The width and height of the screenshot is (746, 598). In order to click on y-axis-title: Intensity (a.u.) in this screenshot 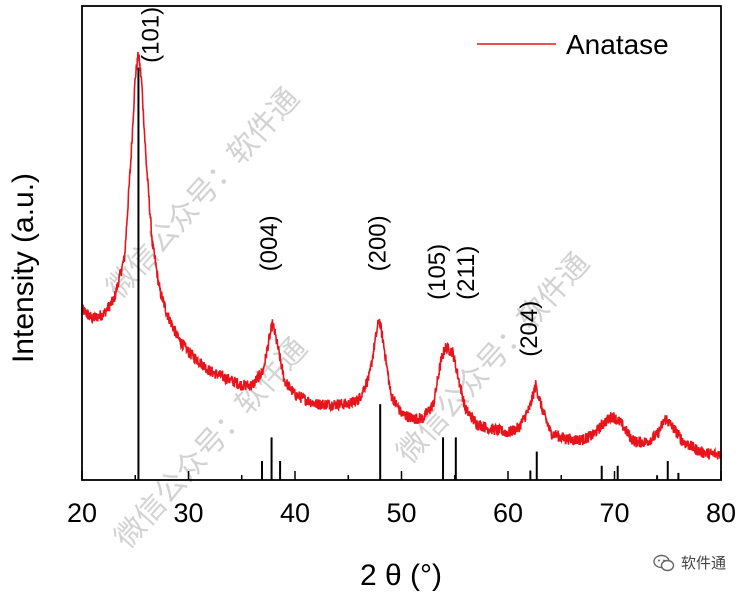, I will do `click(23, 268)`.